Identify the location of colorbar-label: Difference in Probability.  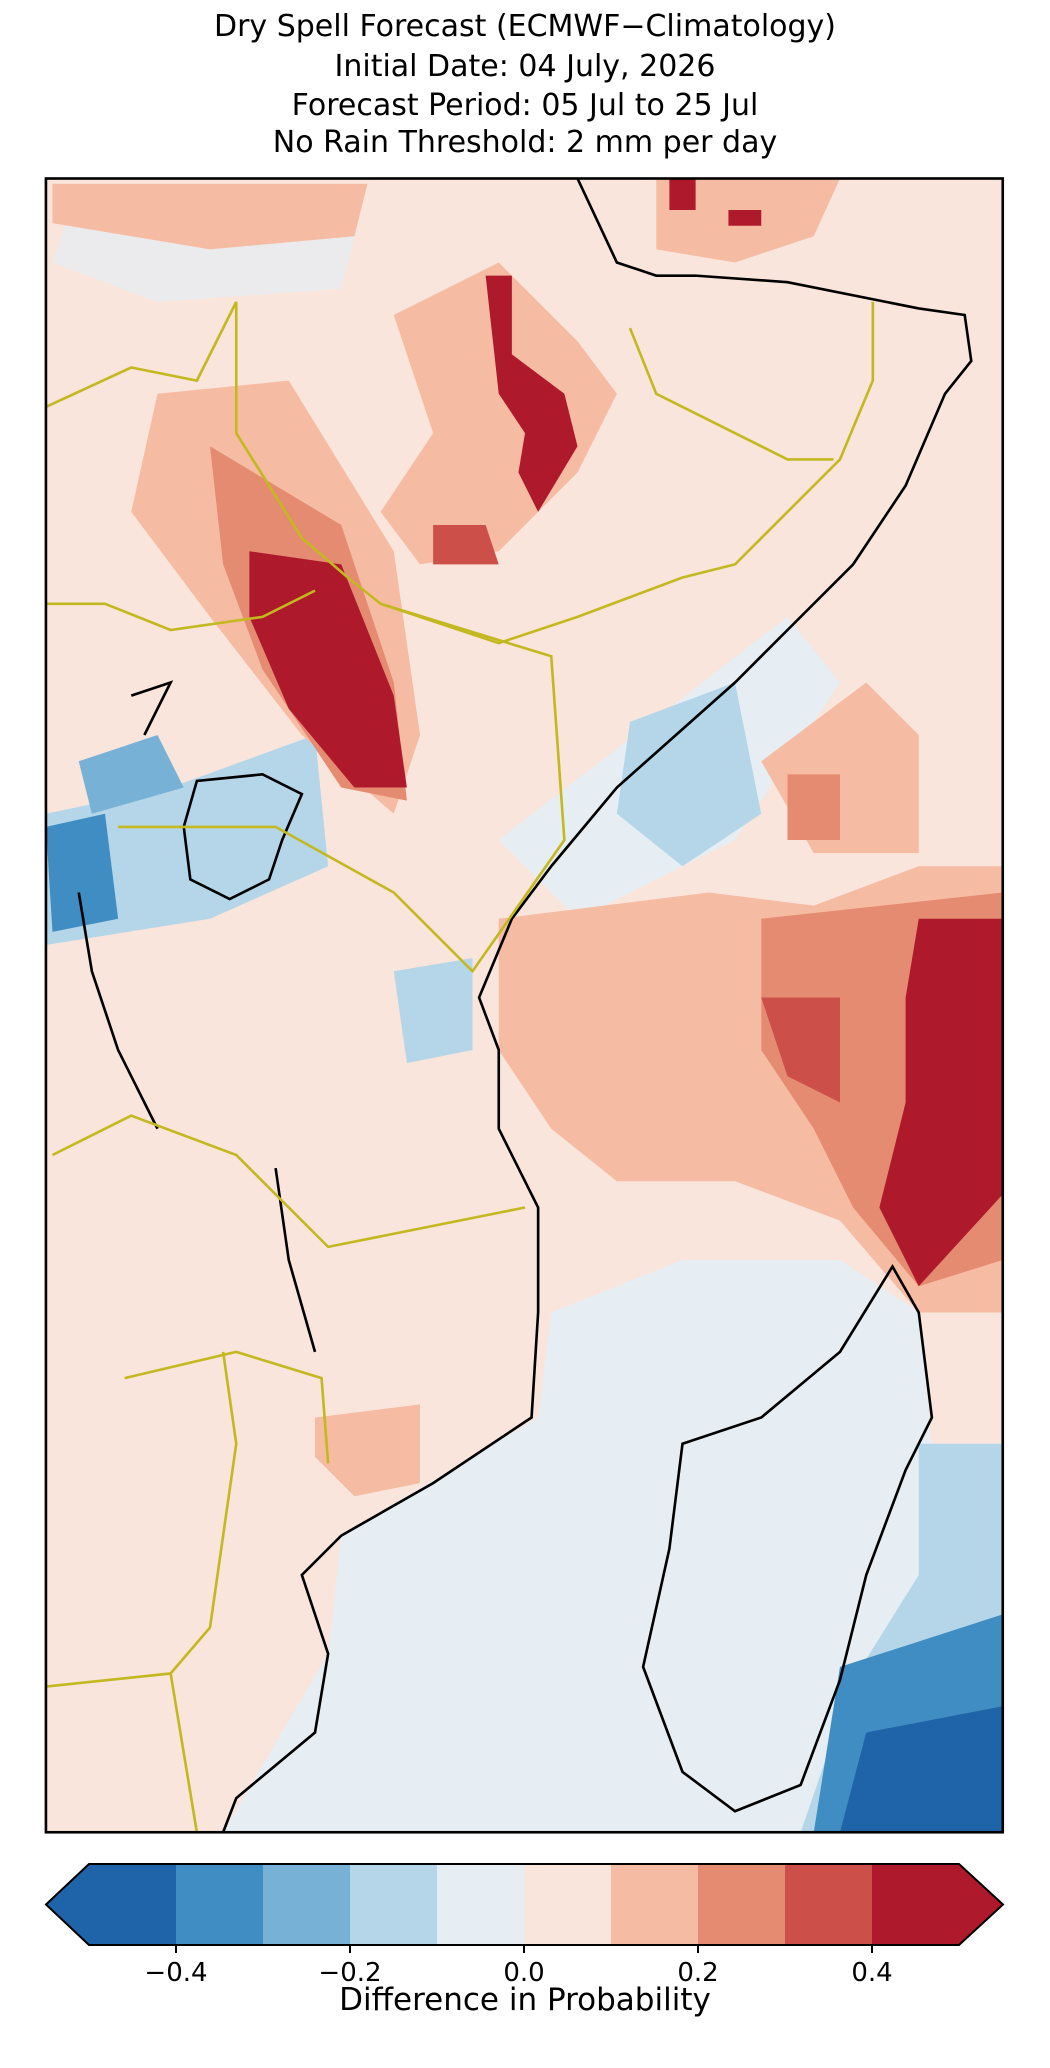
(525, 2000).